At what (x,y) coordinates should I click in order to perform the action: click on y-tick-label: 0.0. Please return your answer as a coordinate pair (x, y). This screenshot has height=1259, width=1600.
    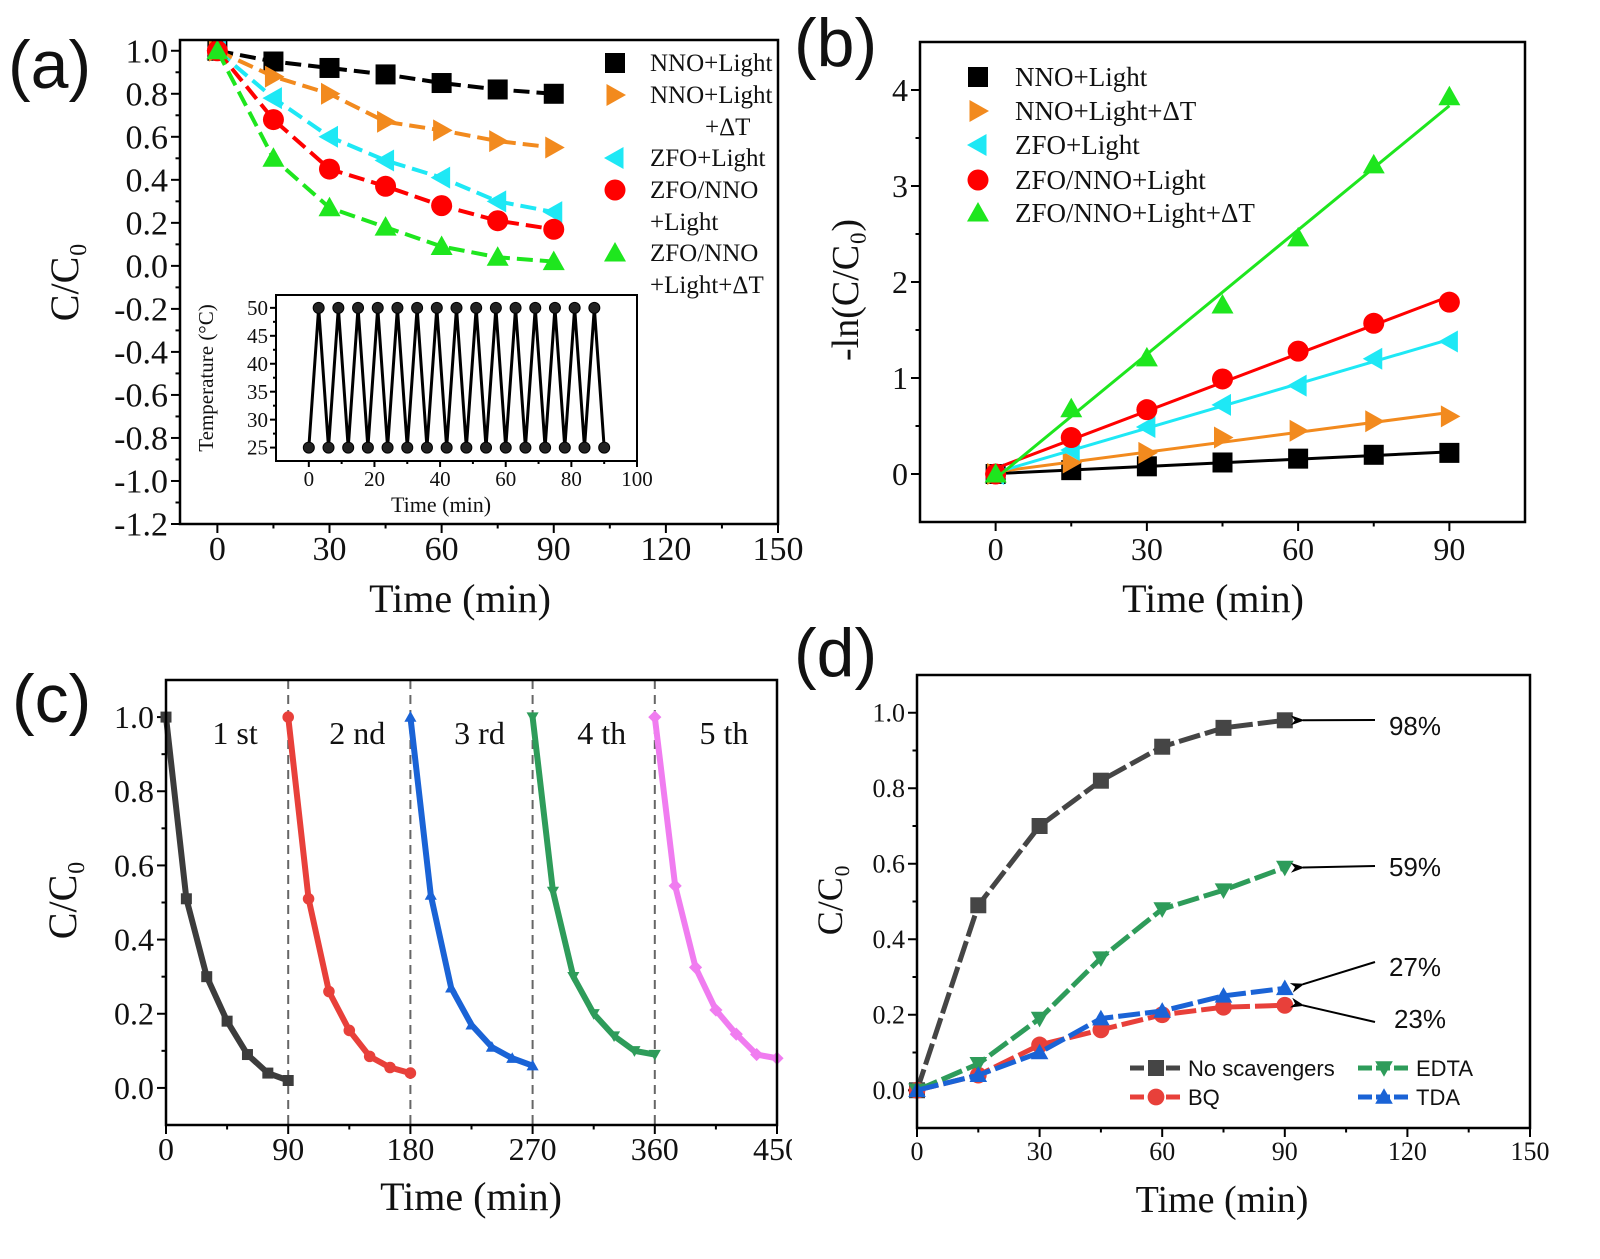
    Looking at the image, I should click on (134, 1088).